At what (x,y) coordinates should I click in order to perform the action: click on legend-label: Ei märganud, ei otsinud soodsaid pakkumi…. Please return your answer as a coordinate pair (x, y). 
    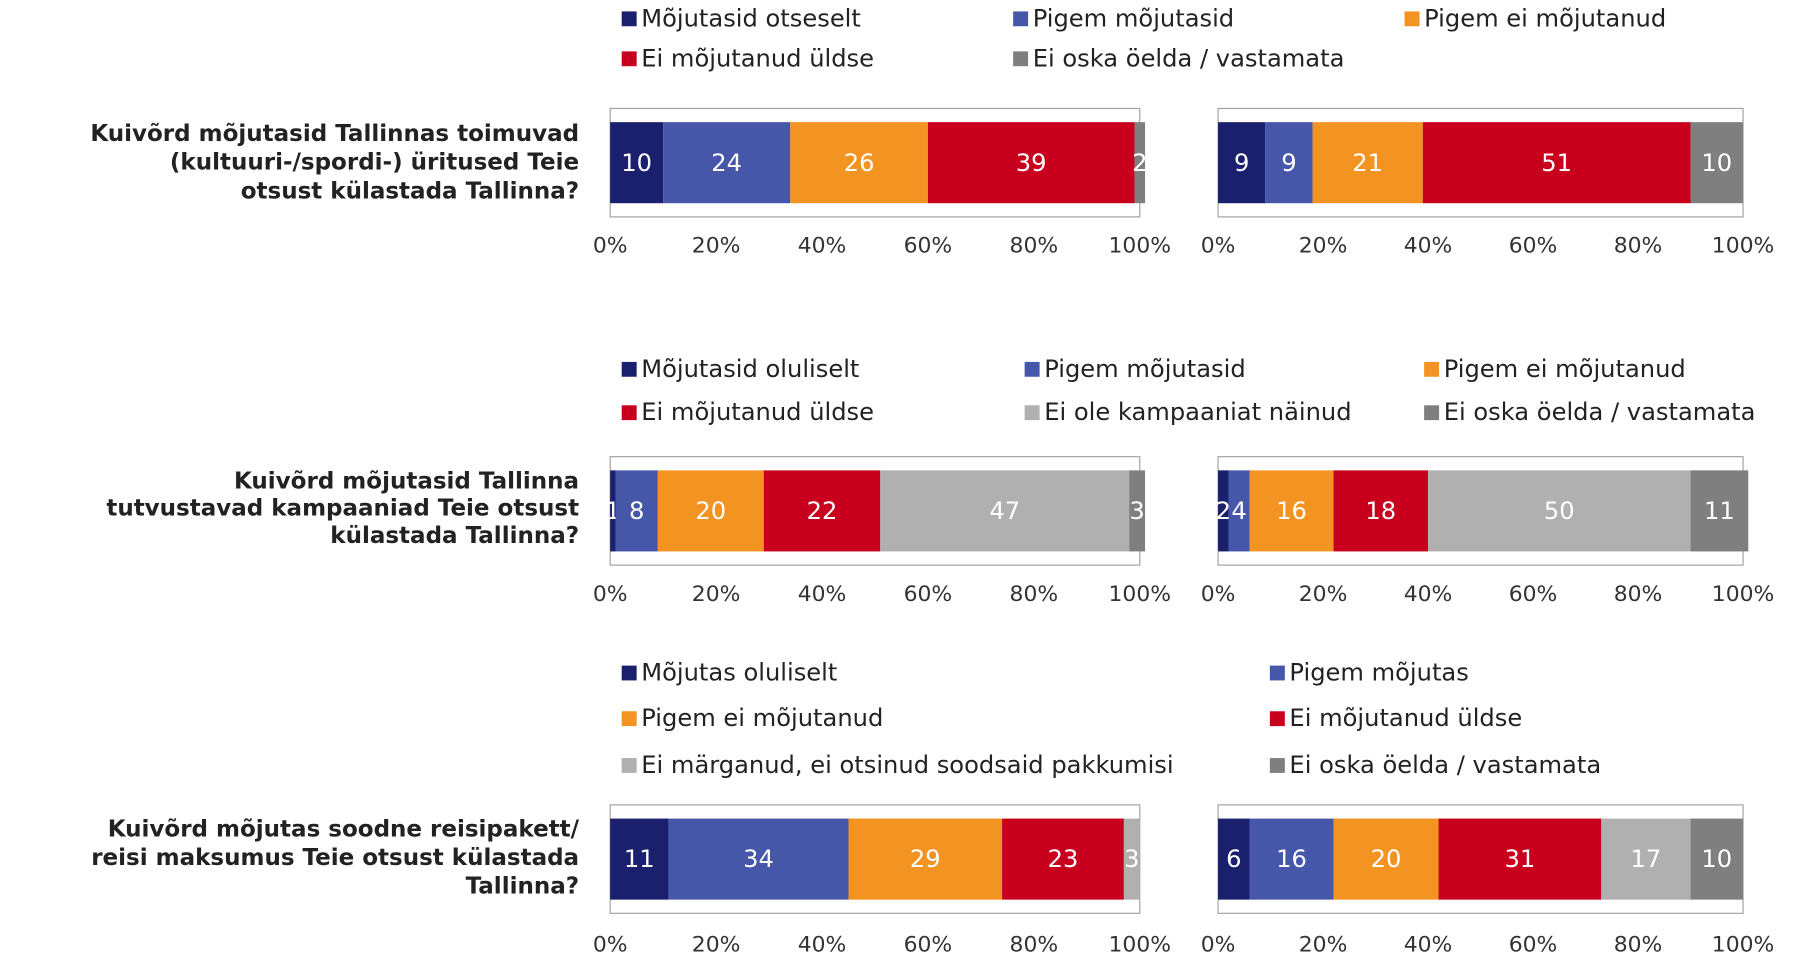
    Looking at the image, I should click on (907, 765).